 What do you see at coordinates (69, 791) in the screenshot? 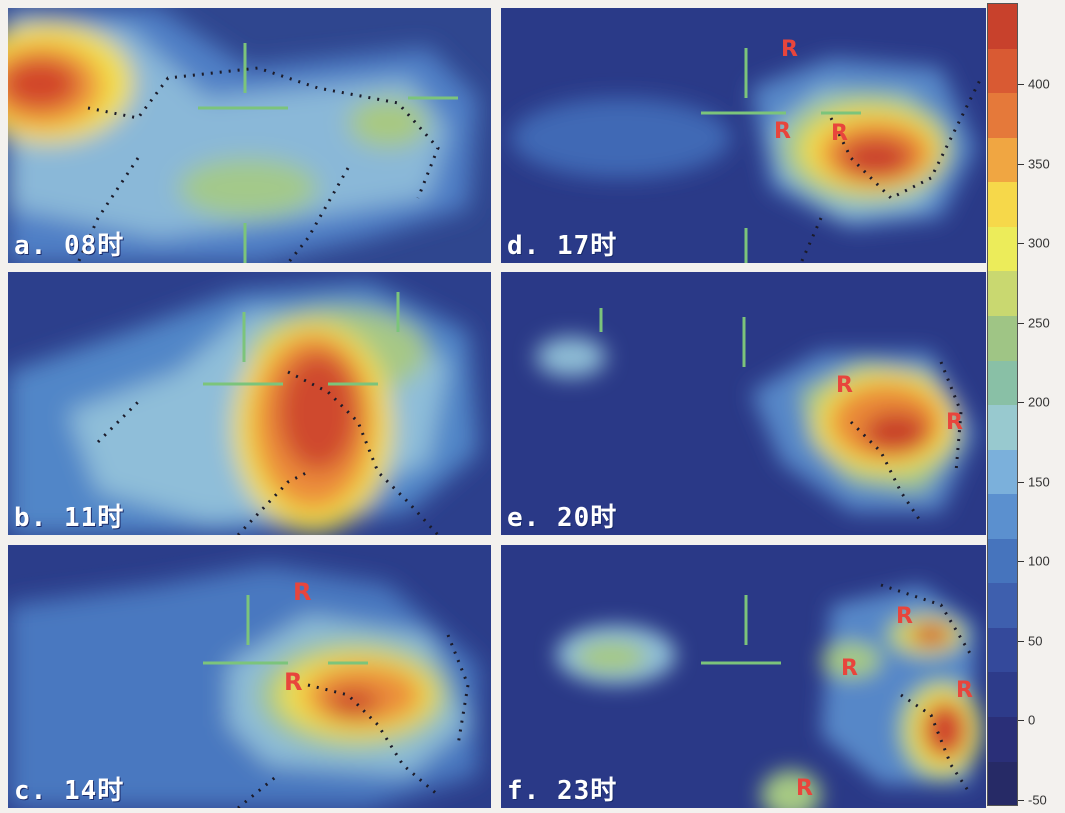
I see `panel-c-label: c. 14时` at bounding box center [69, 791].